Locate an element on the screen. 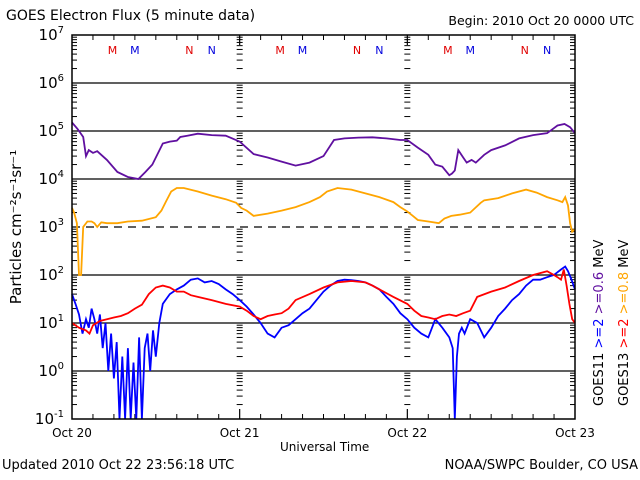 The width and height of the screenshot is (640, 480). y-tick-label: 10¹ is located at coordinates (51, 322).